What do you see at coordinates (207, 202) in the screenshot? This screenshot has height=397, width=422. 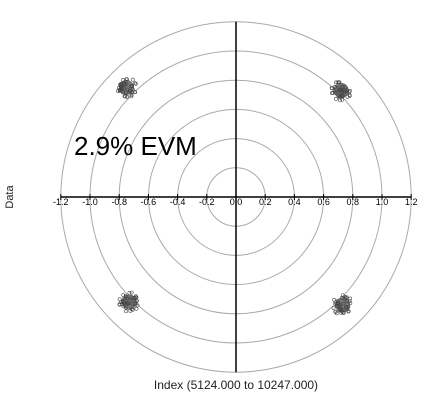 I see `x-tick-label: -0.2` at bounding box center [207, 202].